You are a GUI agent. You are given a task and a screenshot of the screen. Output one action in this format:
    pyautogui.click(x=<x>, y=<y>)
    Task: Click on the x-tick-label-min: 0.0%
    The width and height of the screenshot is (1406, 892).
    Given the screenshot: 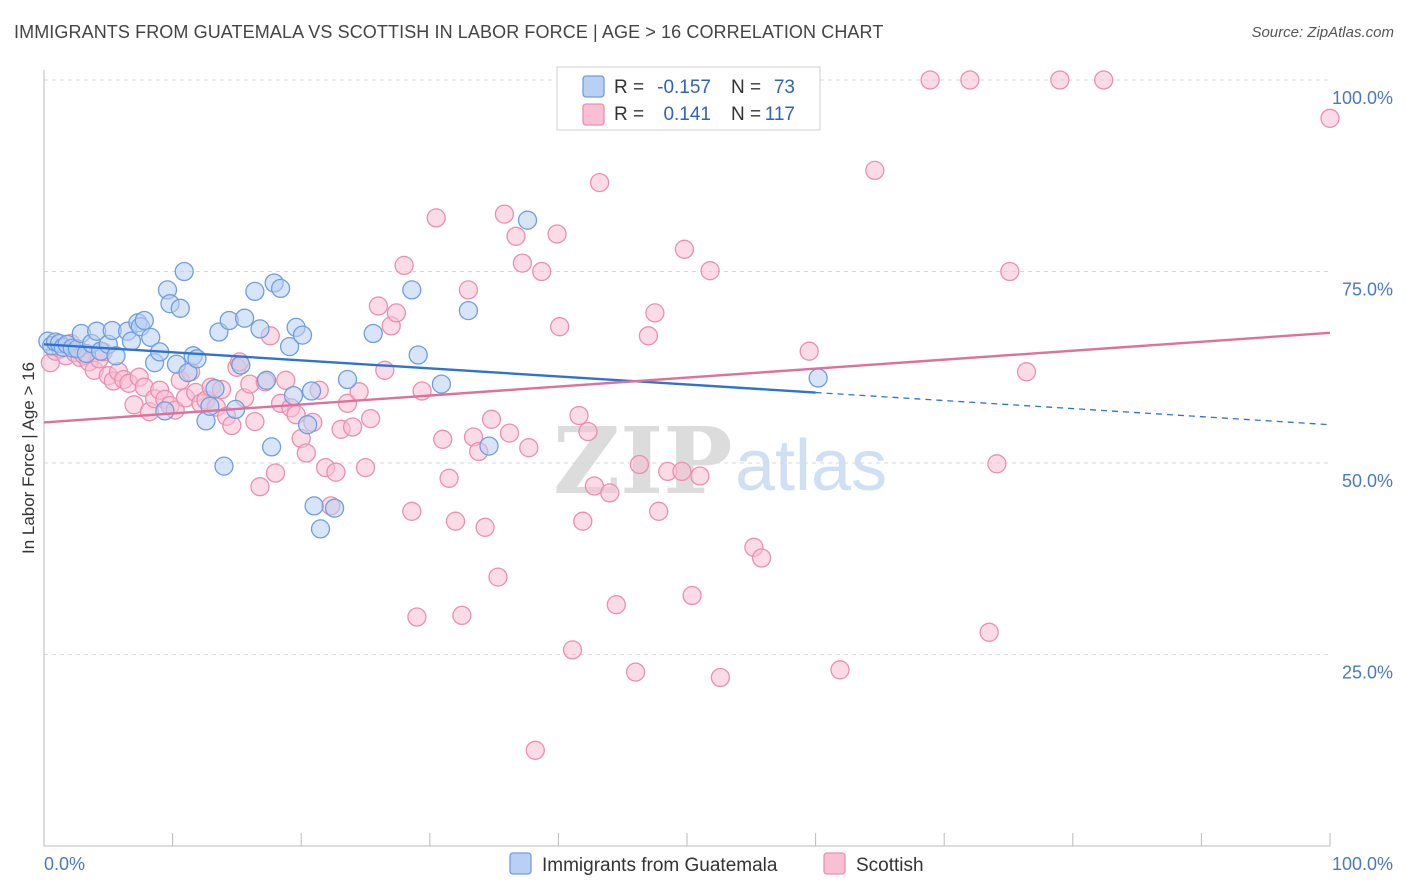 What is the action you would take?
    pyautogui.click(x=64, y=864)
    